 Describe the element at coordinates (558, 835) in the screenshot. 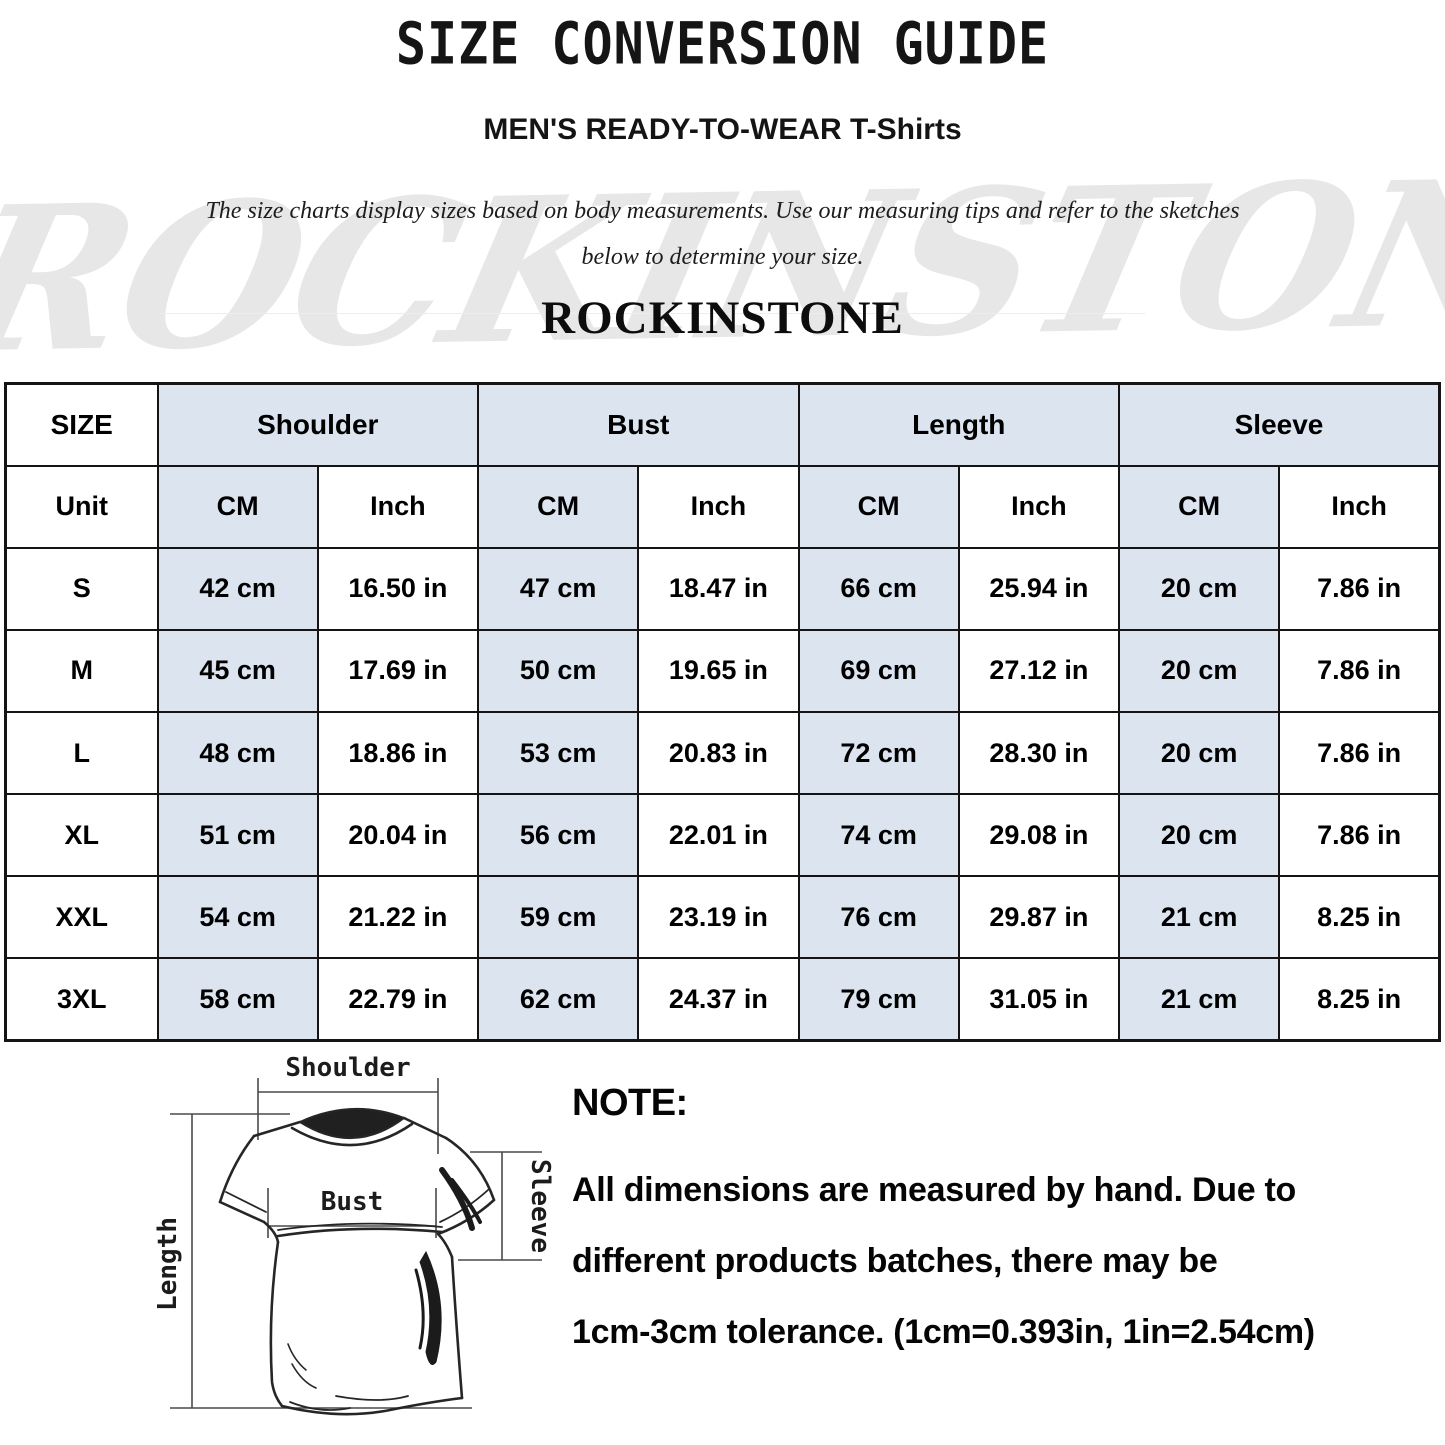

I see `measurement-cell: 56 cm` at that location.